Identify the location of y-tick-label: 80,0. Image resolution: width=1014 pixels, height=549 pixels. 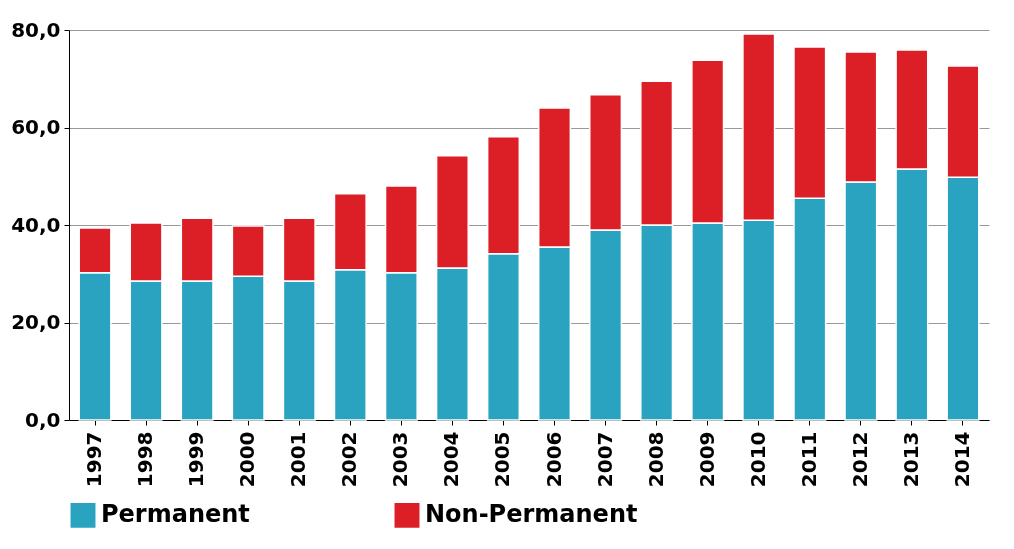
(36, 29).